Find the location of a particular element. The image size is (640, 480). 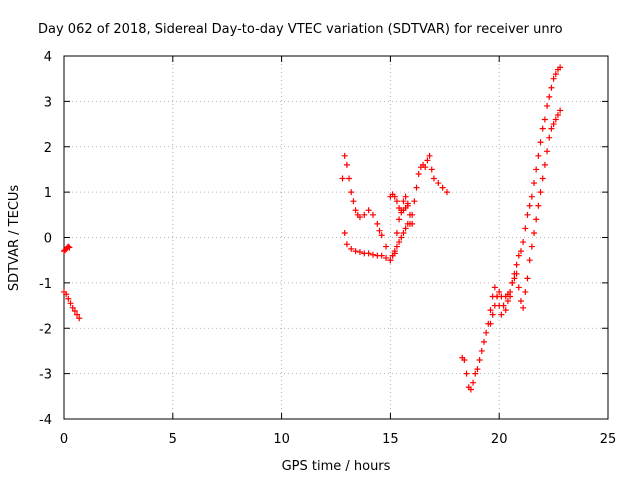

y-tick-label: -1 is located at coordinates (45, 284).